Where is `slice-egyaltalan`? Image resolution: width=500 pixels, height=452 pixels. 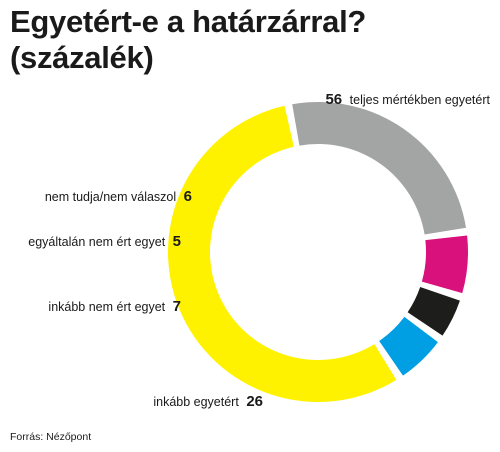 slice-egyaltalan is located at coordinates (433, 311).